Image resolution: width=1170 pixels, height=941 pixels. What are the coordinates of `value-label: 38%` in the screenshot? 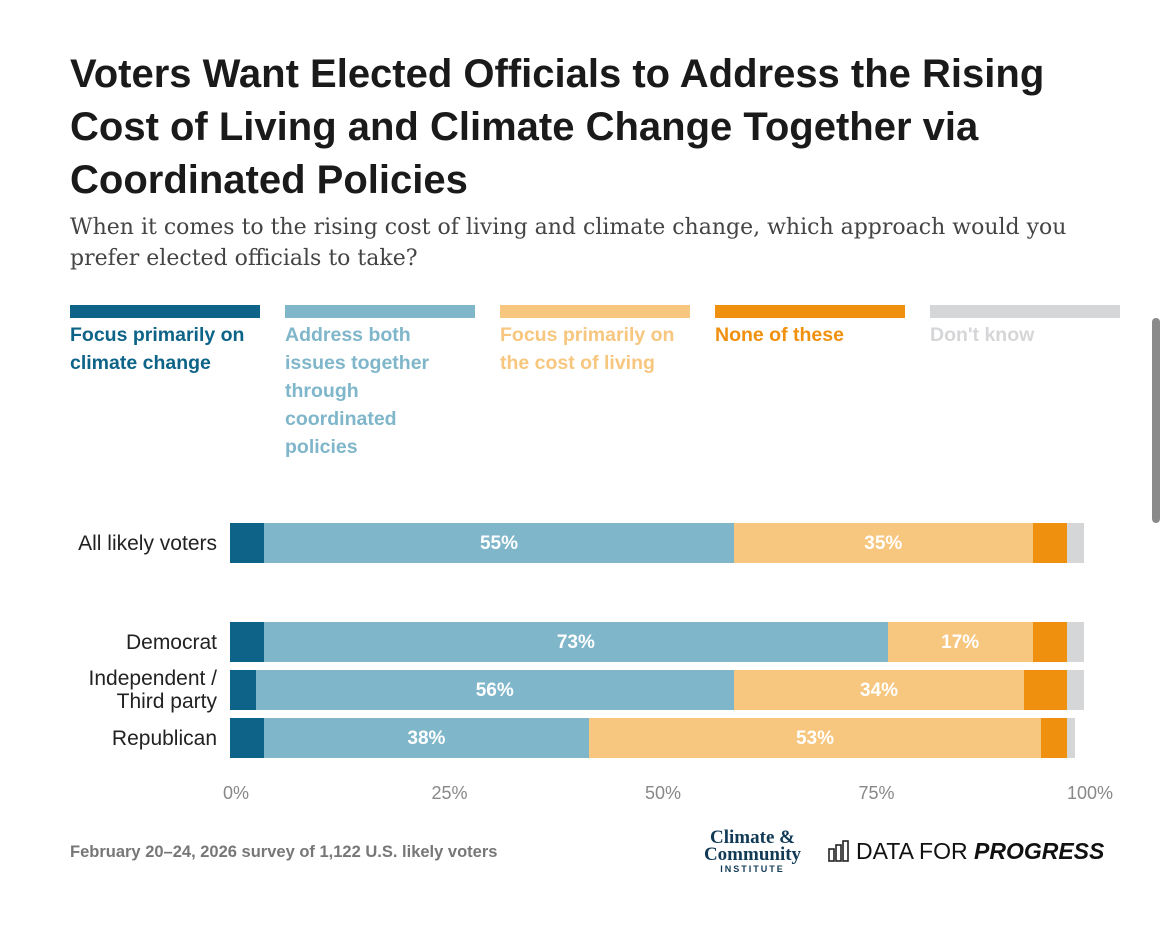 It's located at (426, 738).